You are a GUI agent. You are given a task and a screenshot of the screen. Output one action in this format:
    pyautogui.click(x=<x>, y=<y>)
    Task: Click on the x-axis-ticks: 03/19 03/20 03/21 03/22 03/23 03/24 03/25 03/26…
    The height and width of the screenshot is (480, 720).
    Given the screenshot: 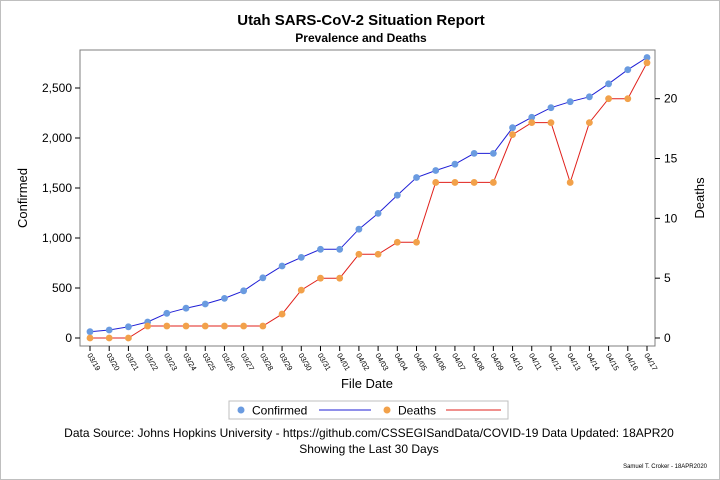 What is the action you would take?
    pyautogui.click(x=372, y=359)
    